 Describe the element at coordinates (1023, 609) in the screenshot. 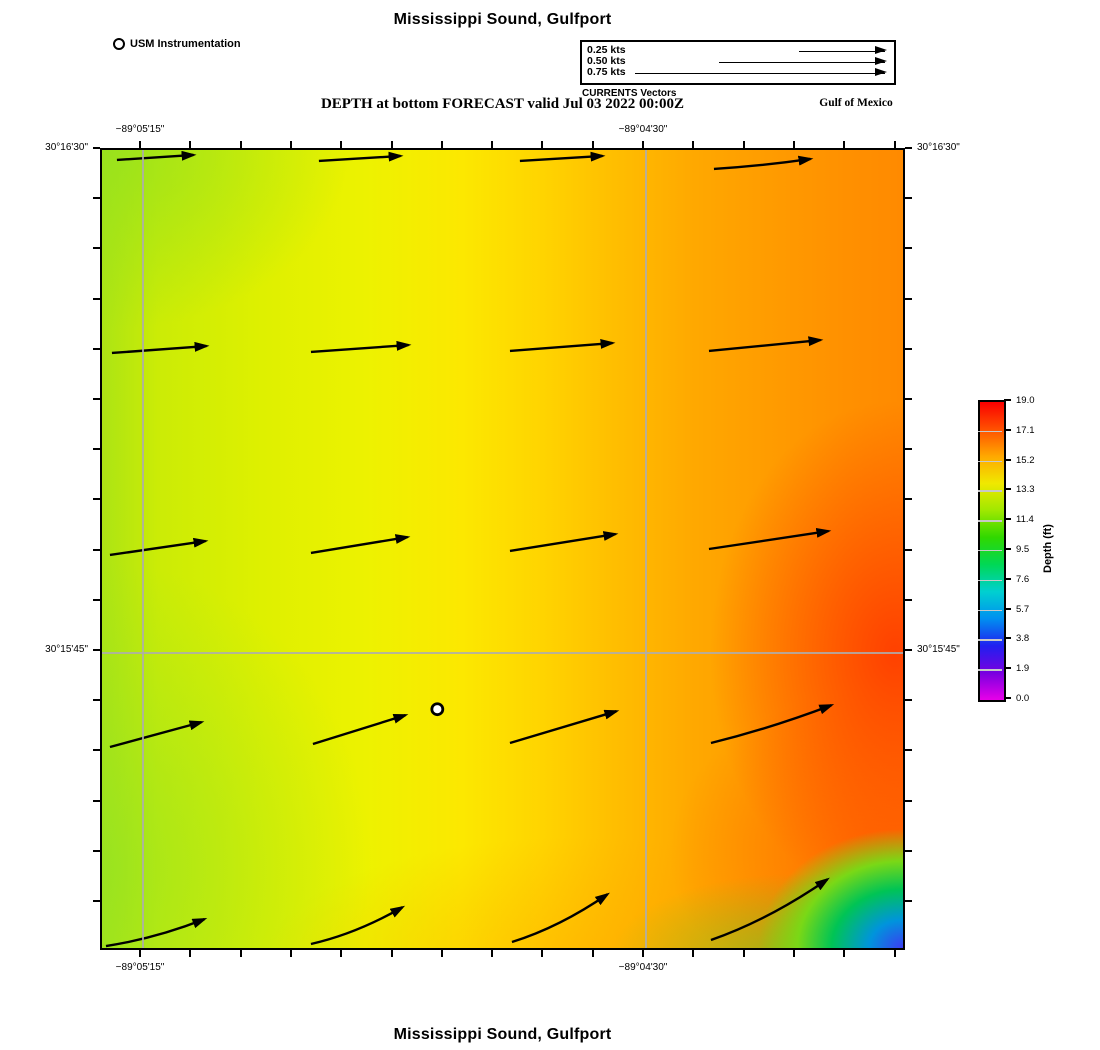

I see `colorbar-tick-label: 5.7` at that location.